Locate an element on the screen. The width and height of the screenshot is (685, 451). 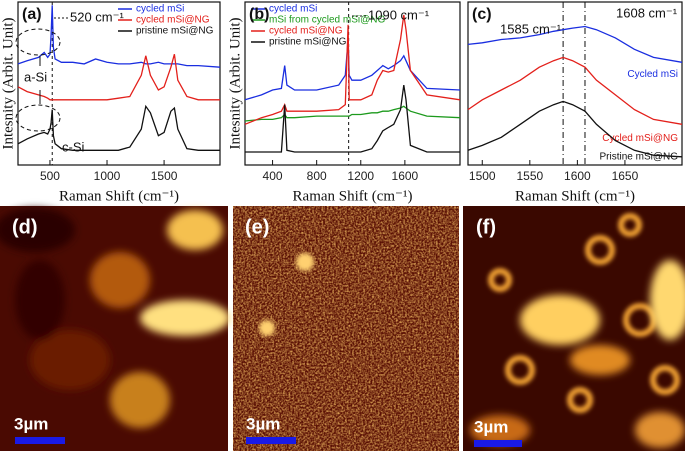
panel-label: (c) is located at coordinates (482, 14).